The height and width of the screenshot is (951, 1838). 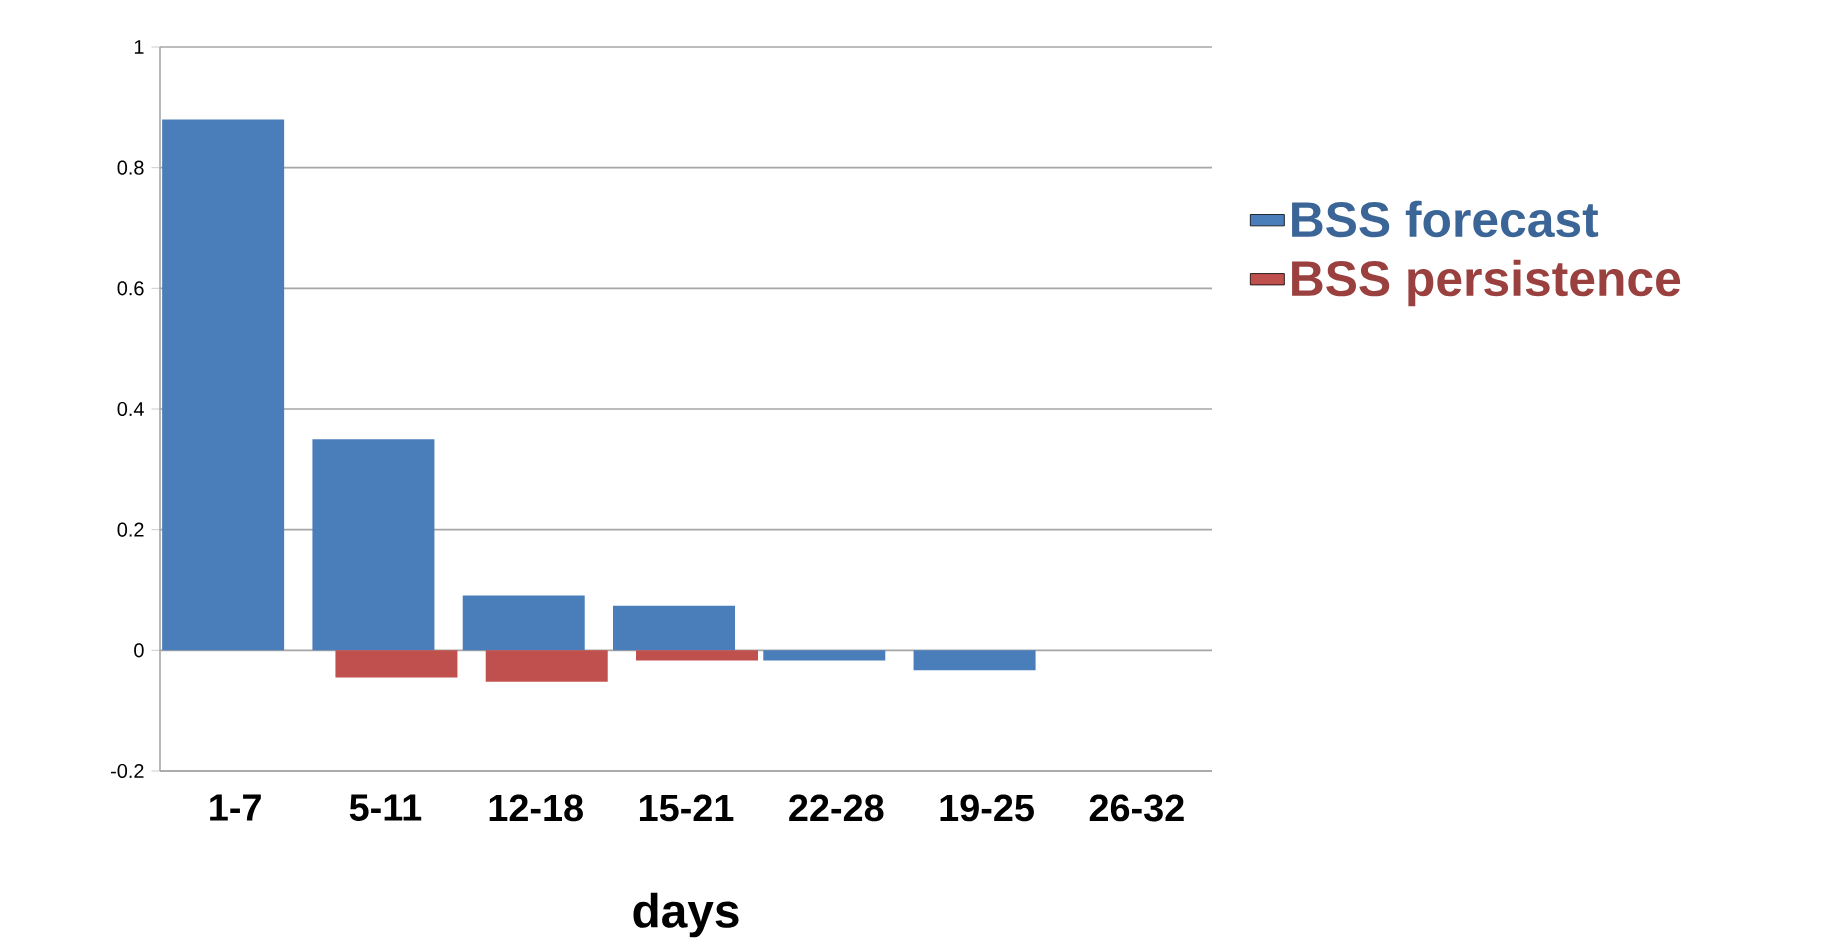 I want to click on y-tick-label: 0, so click(x=139, y=650).